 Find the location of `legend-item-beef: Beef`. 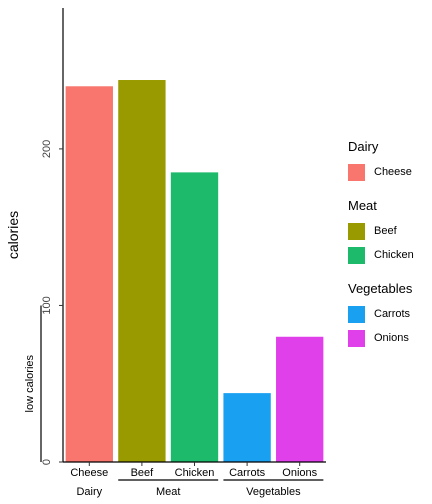

legend-item-beef: Beef is located at coordinates (388, 231).